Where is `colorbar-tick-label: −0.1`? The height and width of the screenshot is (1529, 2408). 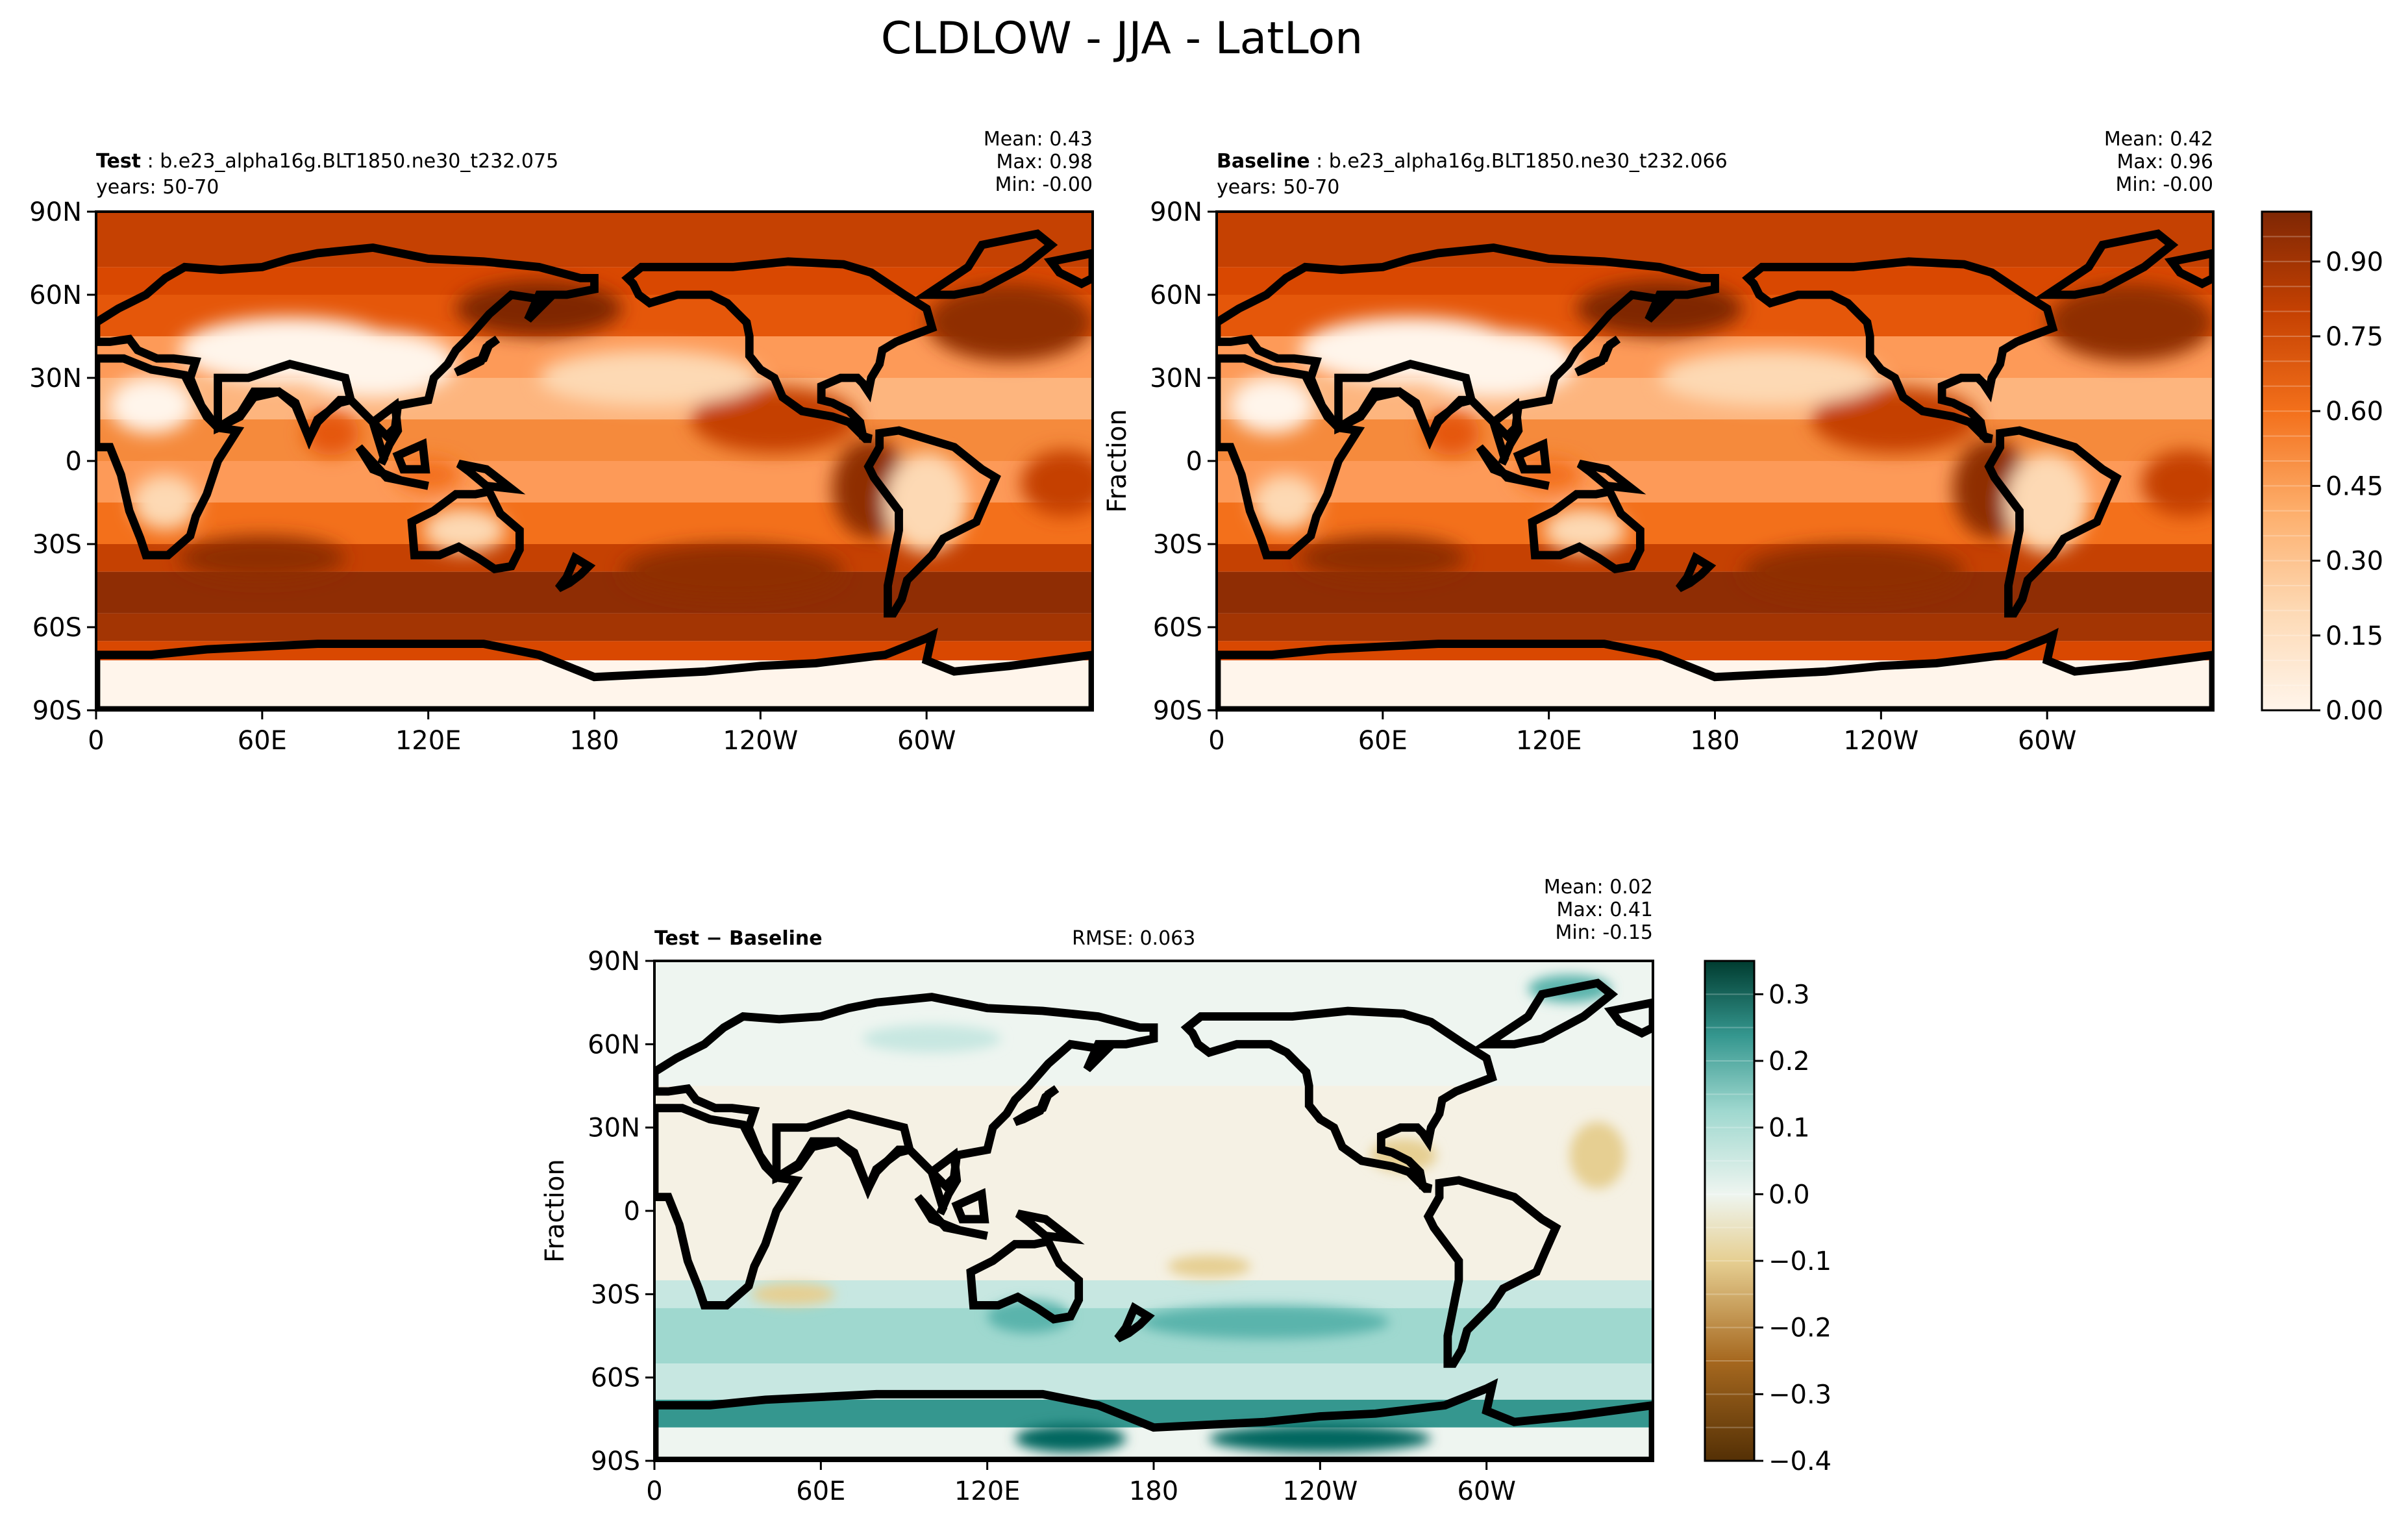
colorbar-tick-label: −0.1 is located at coordinates (1800, 1261).